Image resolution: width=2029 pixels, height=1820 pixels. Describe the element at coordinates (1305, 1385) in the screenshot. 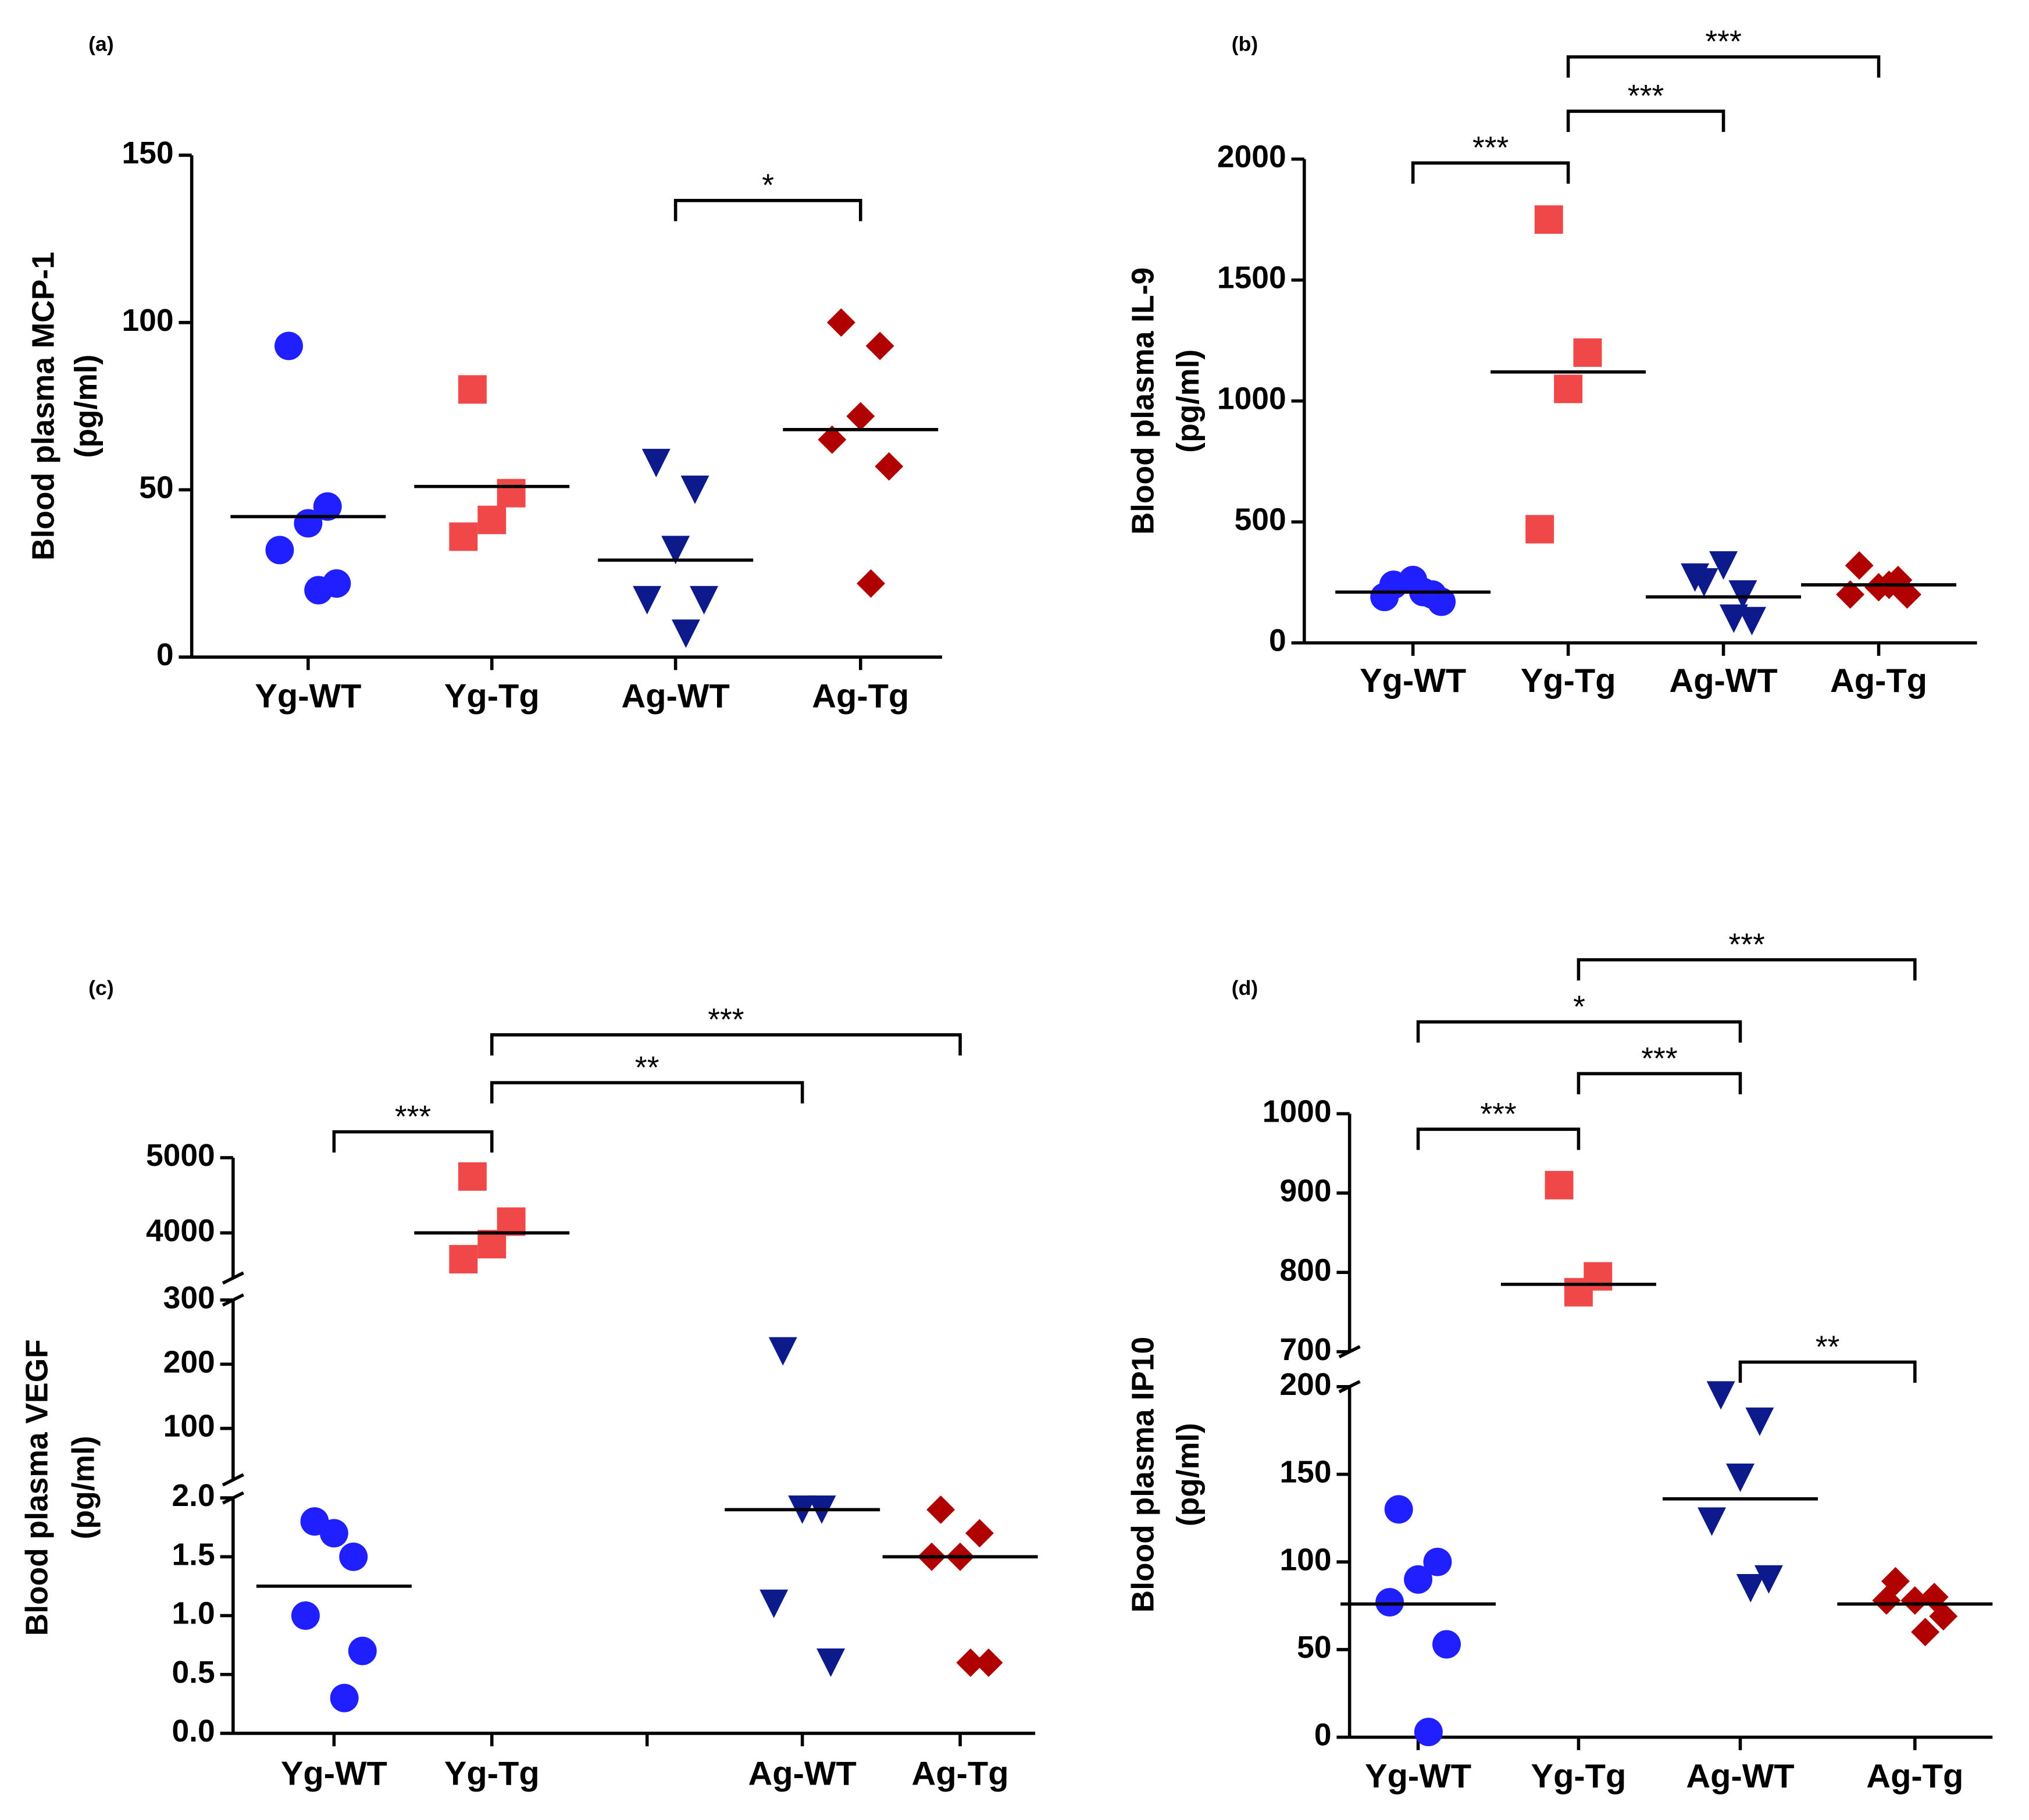

I see `y-tick-label: 200` at that location.